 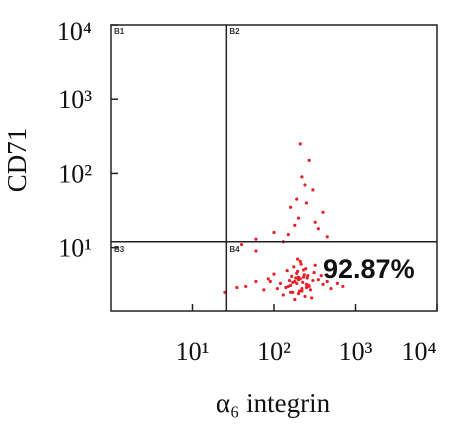 What do you see at coordinates (75, 248) in the screenshot?
I see `y-tick-label: 10¹` at bounding box center [75, 248].